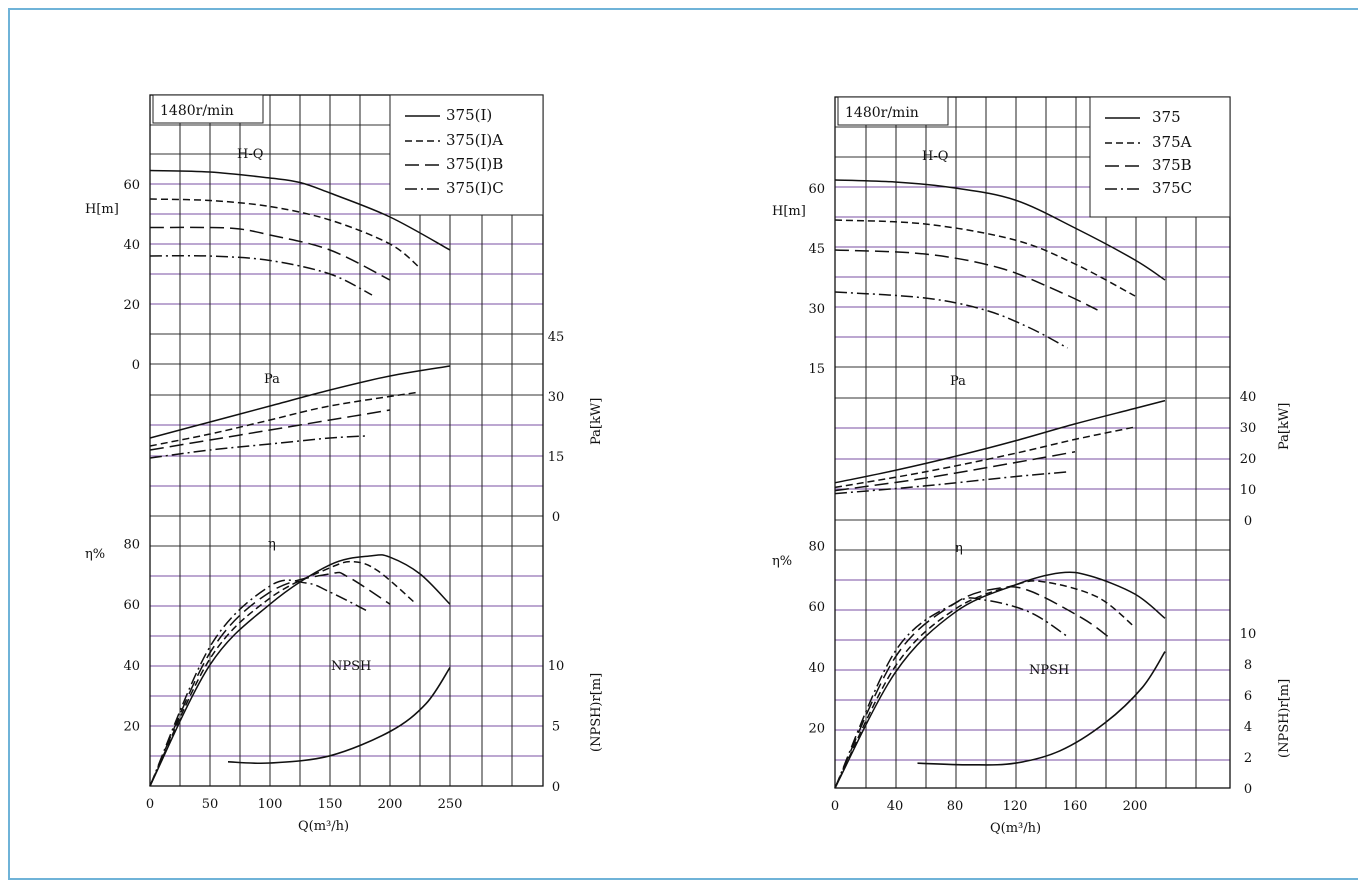  Describe the element at coordinates (1172, 188) in the screenshot. I see `legend-label: 375C` at that location.